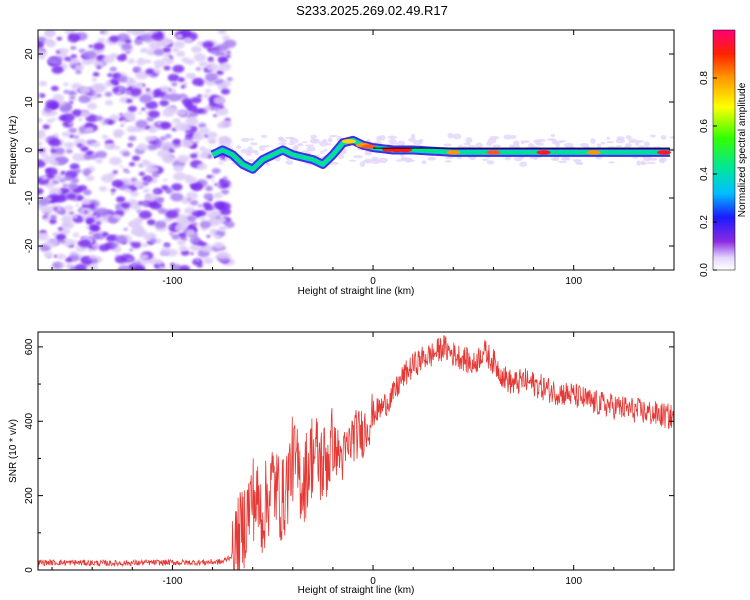  What do you see at coordinates (29, 102) in the screenshot?
I see `y-tick-label: 10` at bounding box center [29, 102].